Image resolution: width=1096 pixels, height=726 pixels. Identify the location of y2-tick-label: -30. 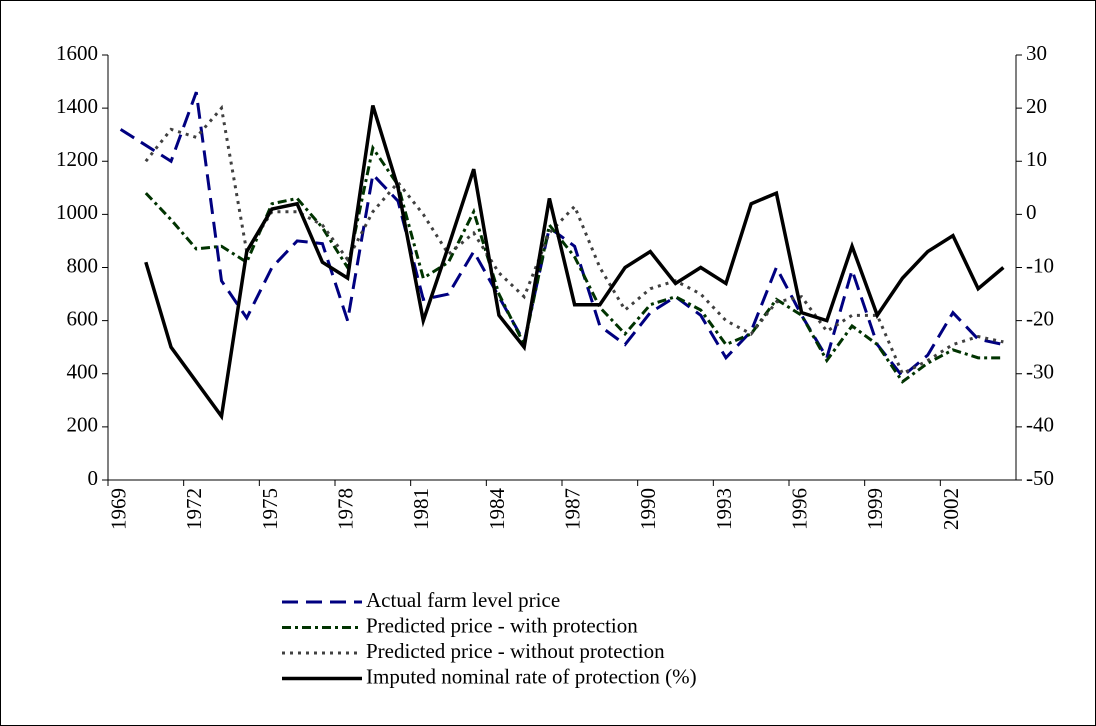
(1040, 372).